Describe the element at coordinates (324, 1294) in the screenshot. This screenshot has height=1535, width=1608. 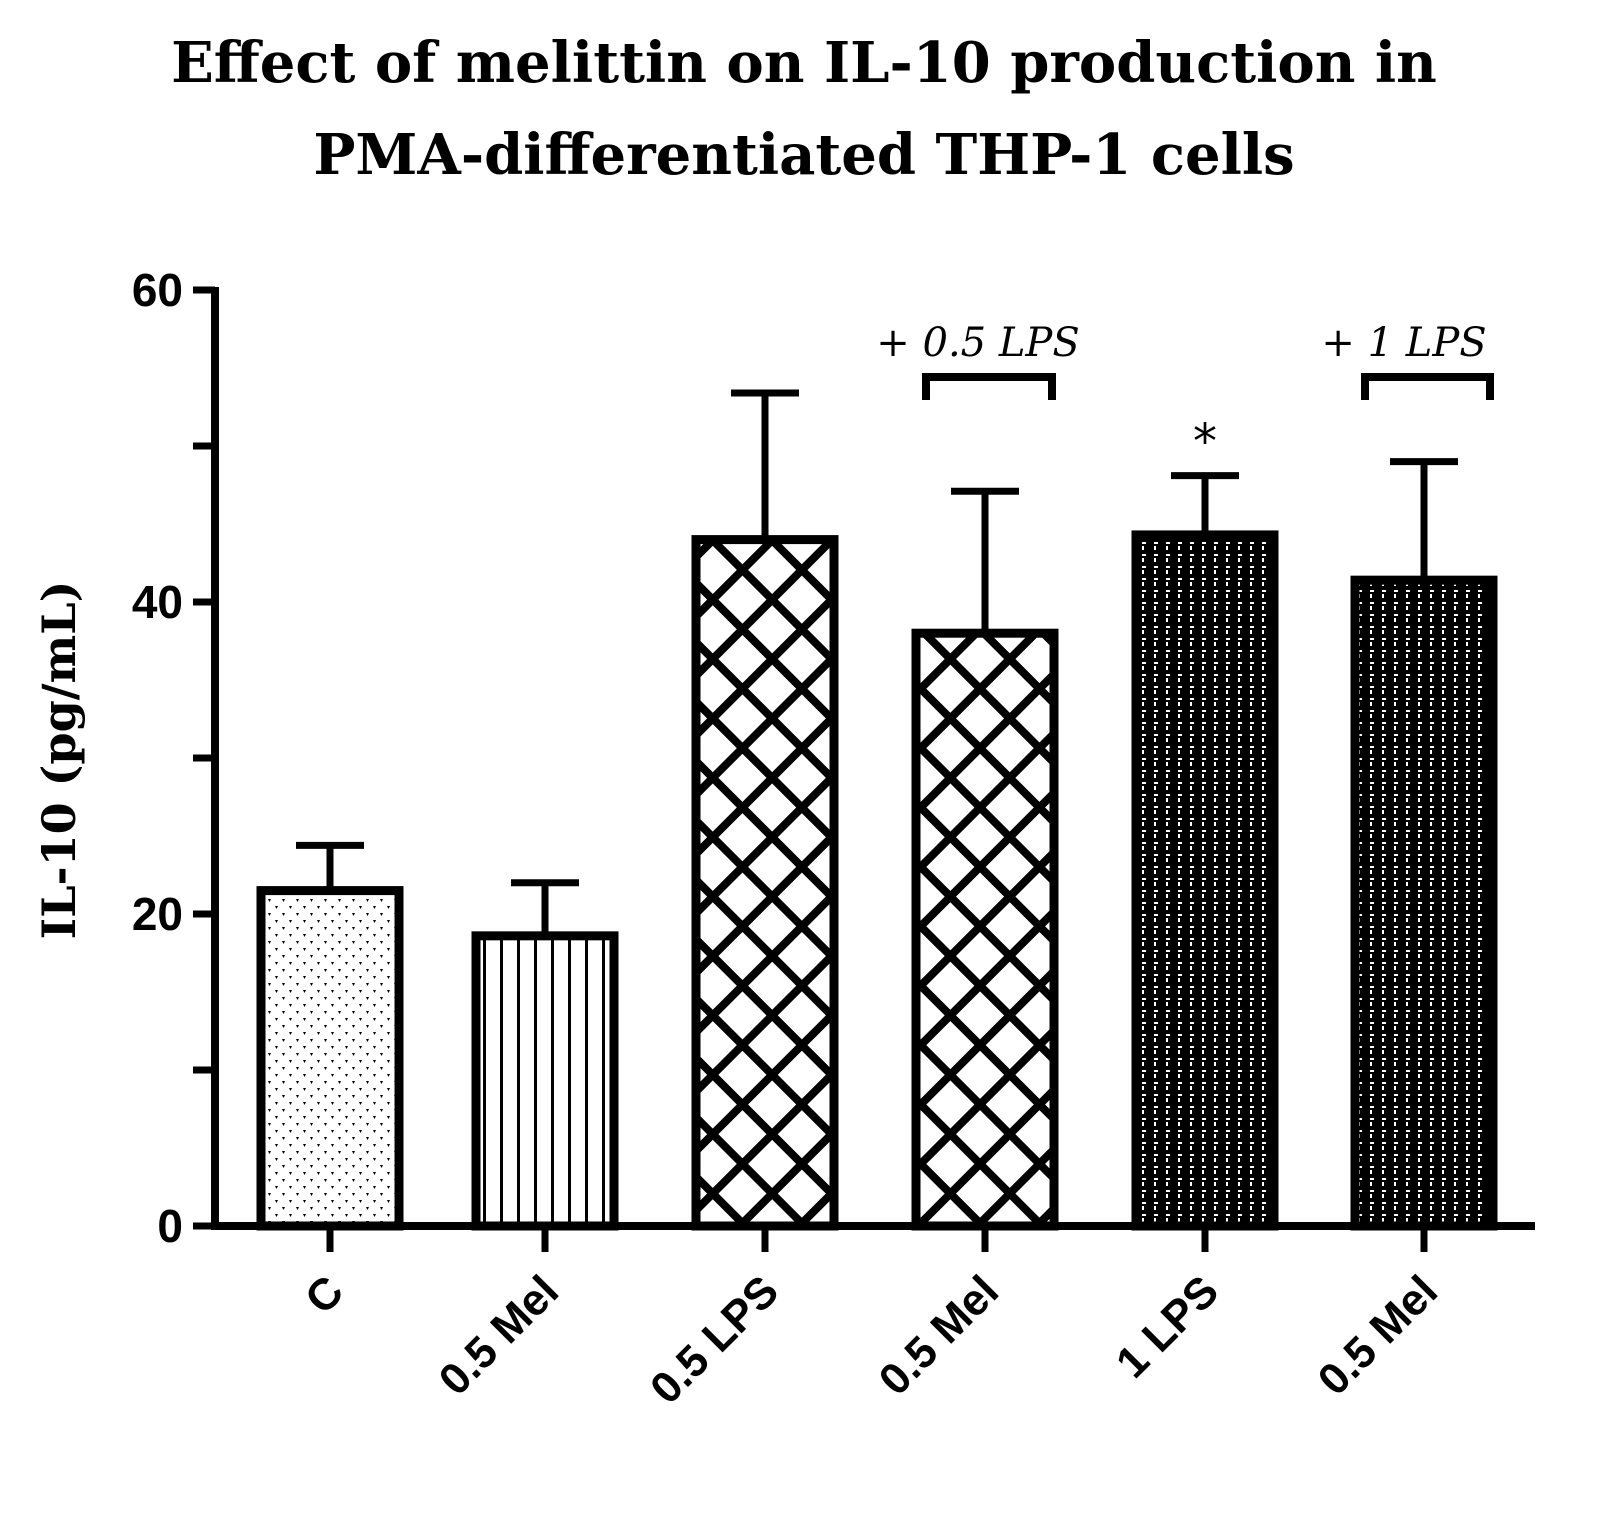
I see `x-tick-label: C` at that location.